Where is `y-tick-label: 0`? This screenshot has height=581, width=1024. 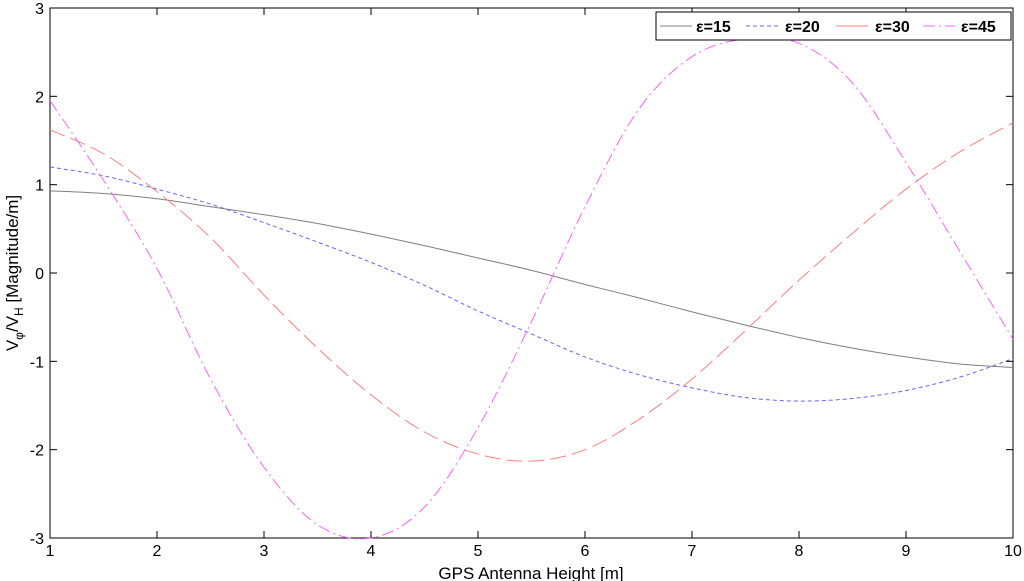 y-tick-label: 0 is located at coordinates (39, 274).